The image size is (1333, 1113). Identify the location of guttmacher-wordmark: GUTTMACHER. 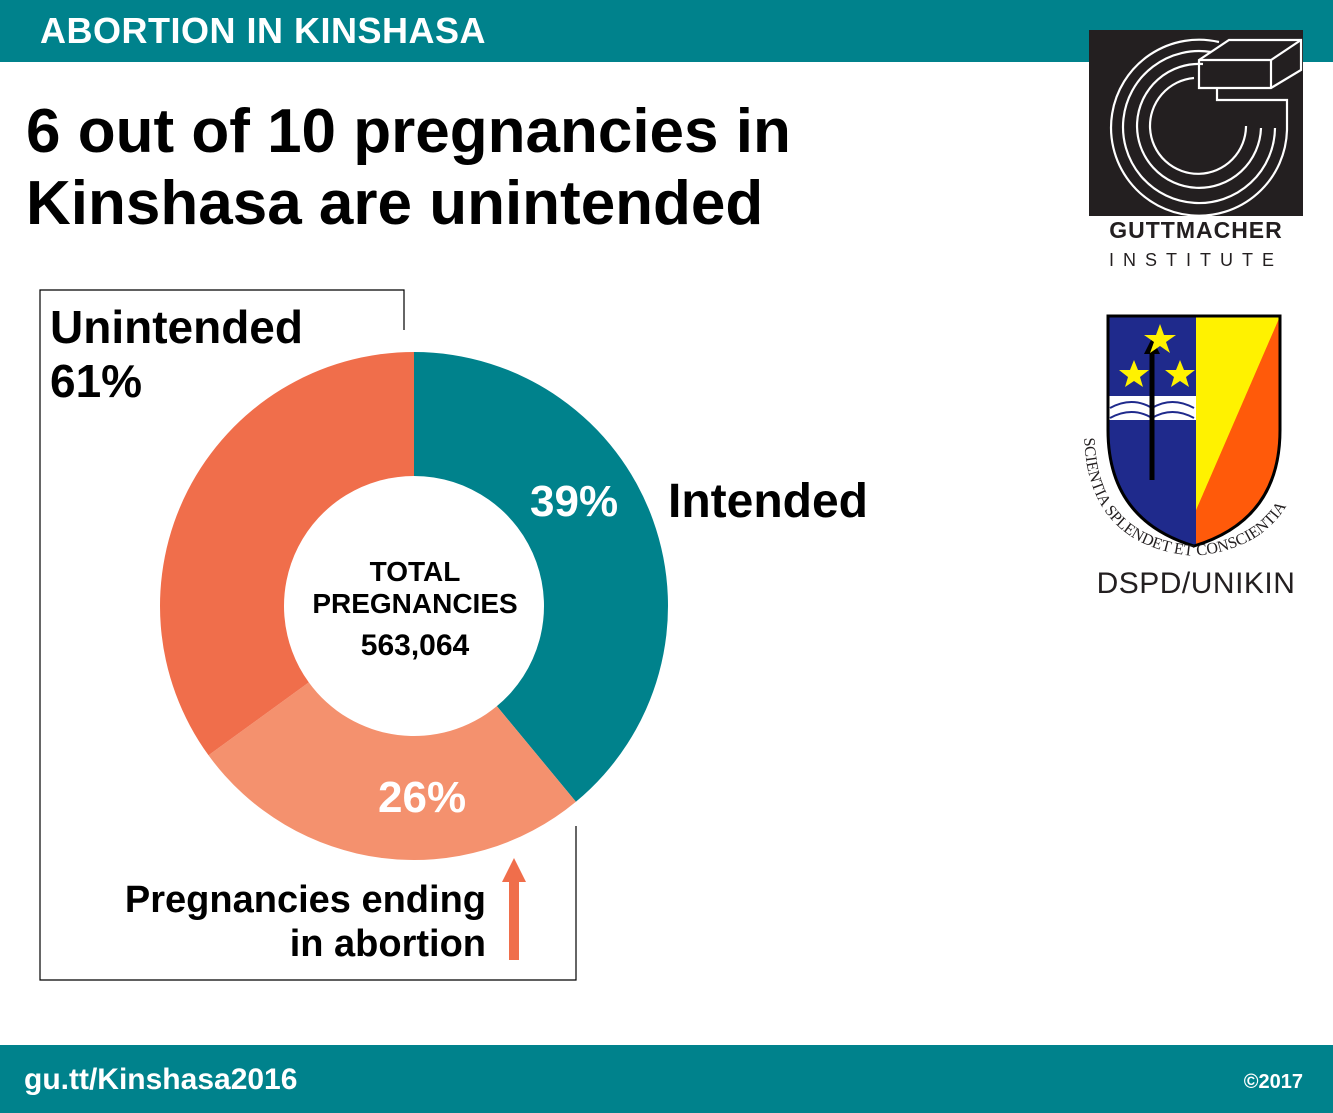
(1196, 230).